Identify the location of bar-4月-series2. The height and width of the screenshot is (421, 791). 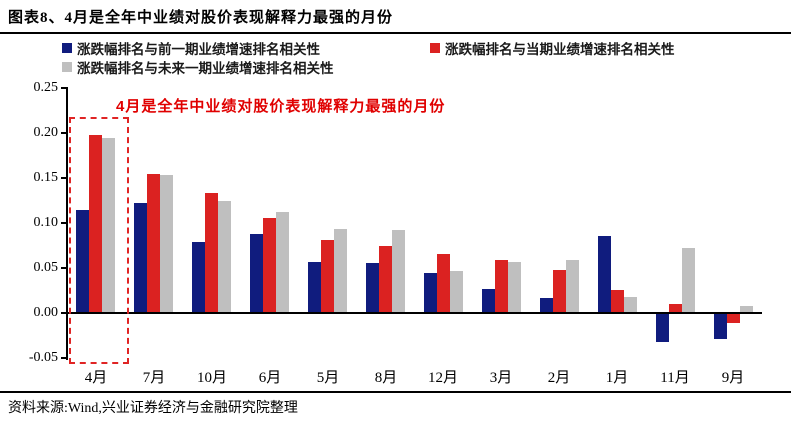
(95, 224).